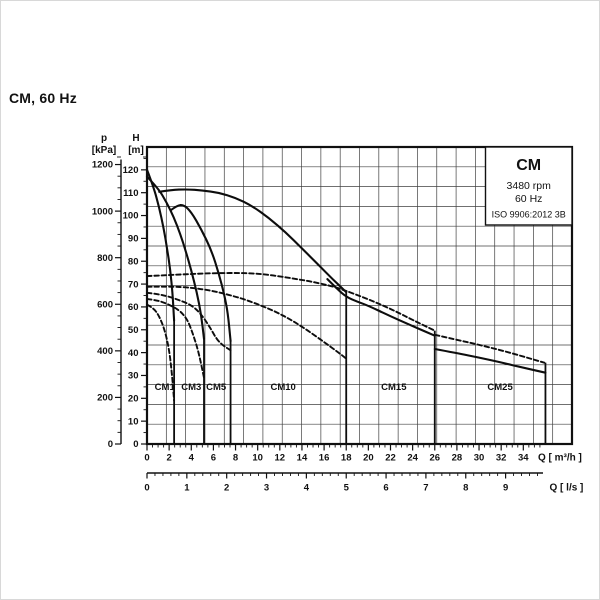 The image size is (600, 600). Describe the element at coordinates (135, 138) in the screenshot. I see `h-axis-title: H` at that location.